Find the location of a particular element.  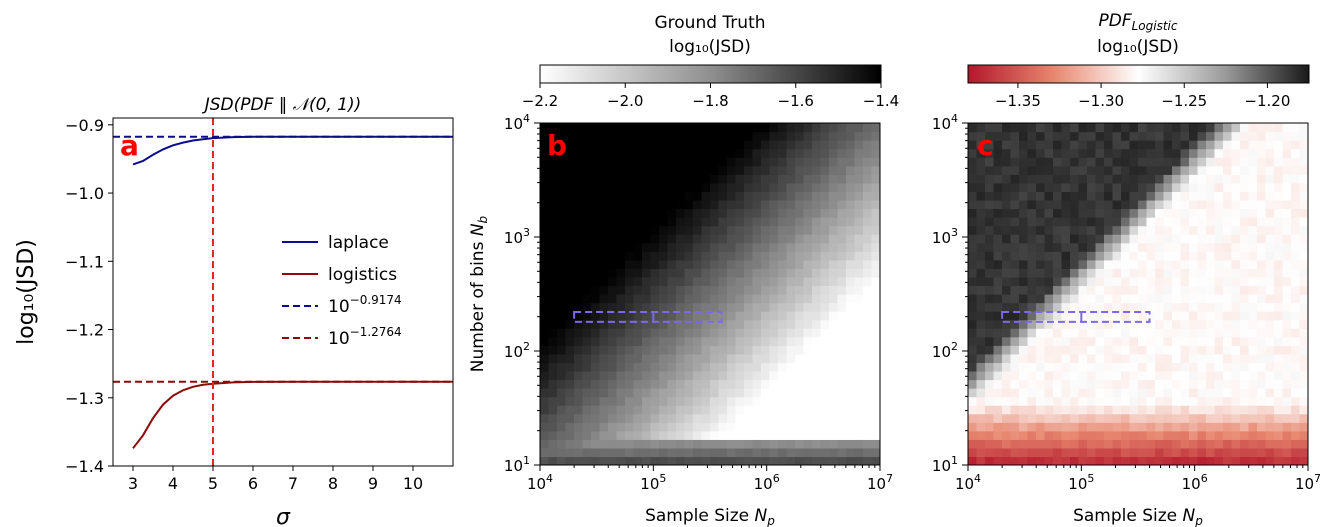

x-tick-label: 5 is located at coordinates (213, 483).